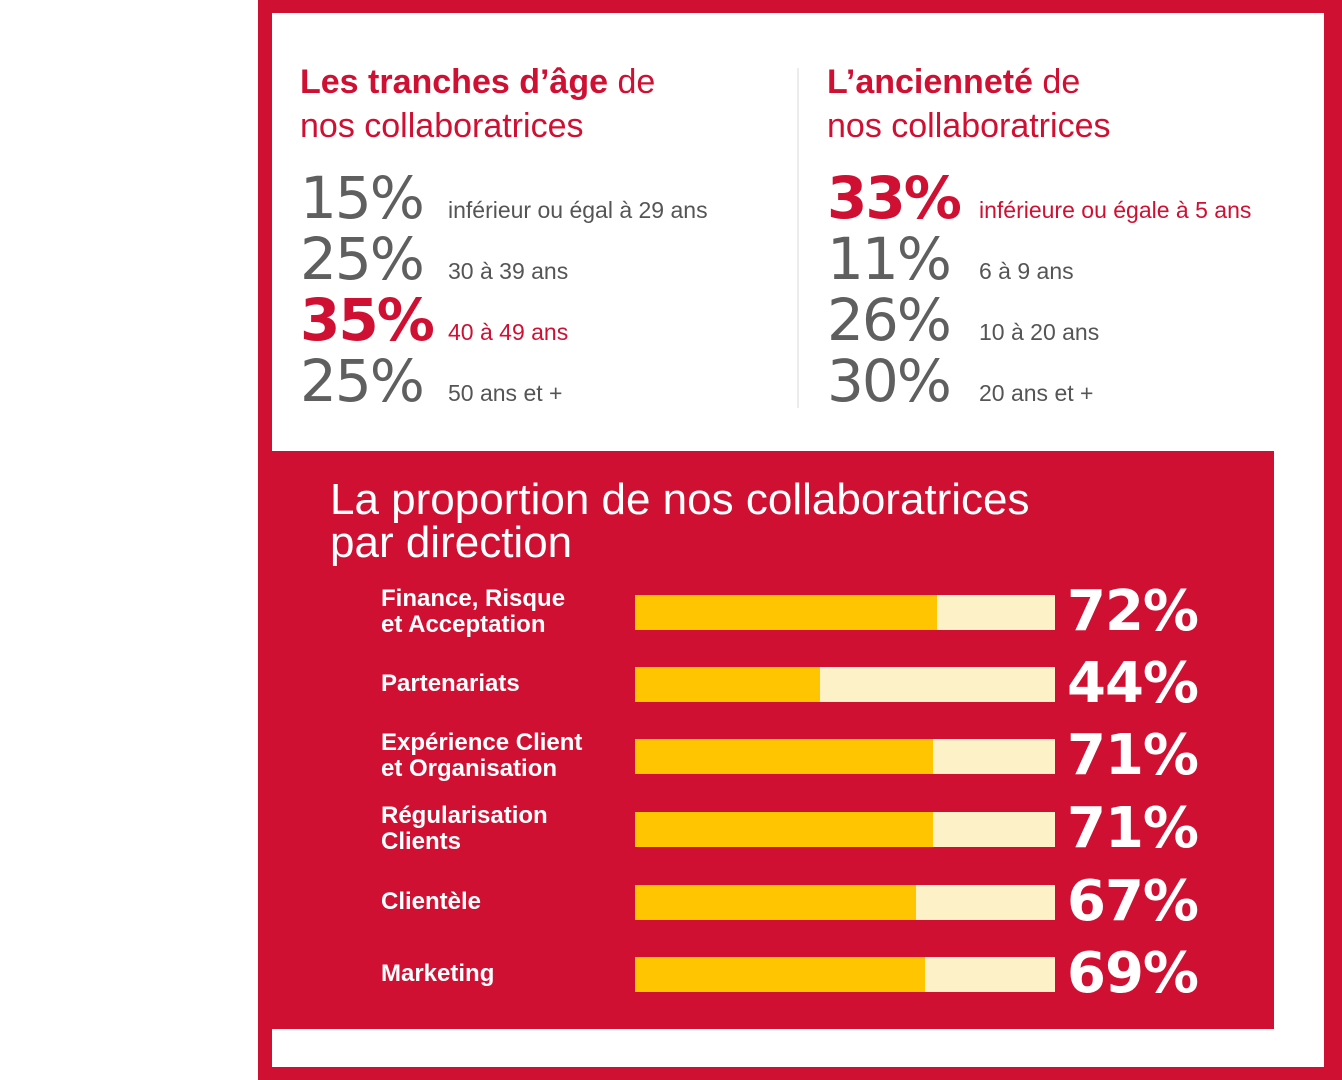 The image size is (1342, 1080). Describe the element at coordinates (1115, 210) in the screenshot. I see `seniority-stat-label: inférieure ou égale à 5 ans` at that location.